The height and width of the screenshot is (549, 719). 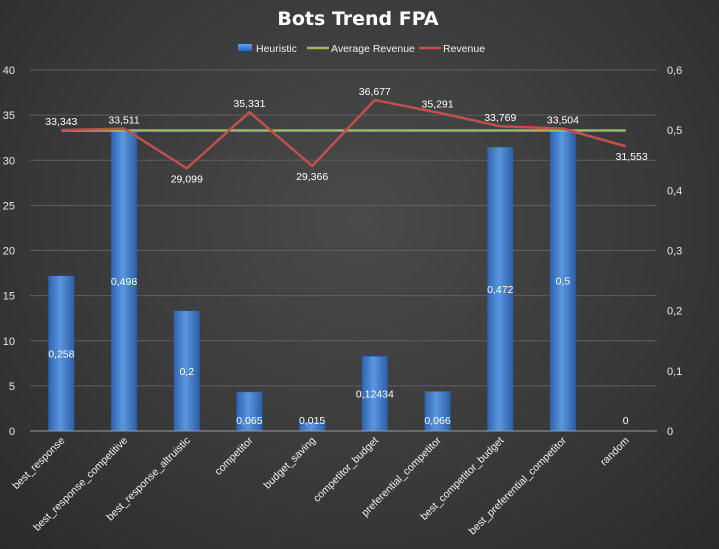 I want to click on y-axis-left-tick: 15, so click(x=9, y=297).